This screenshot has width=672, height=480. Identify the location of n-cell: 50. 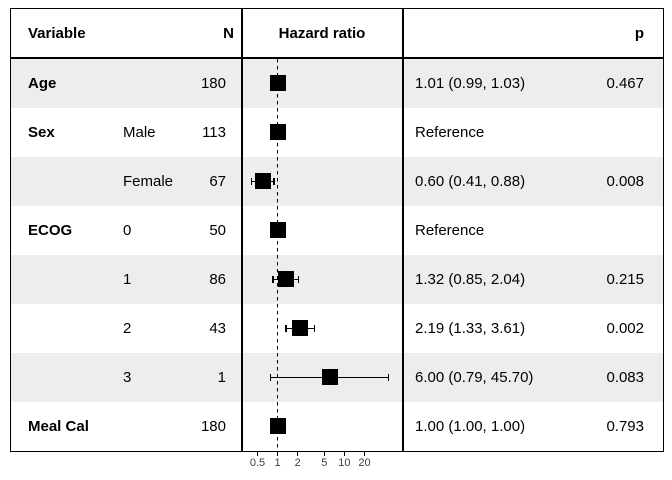
(217, 230).